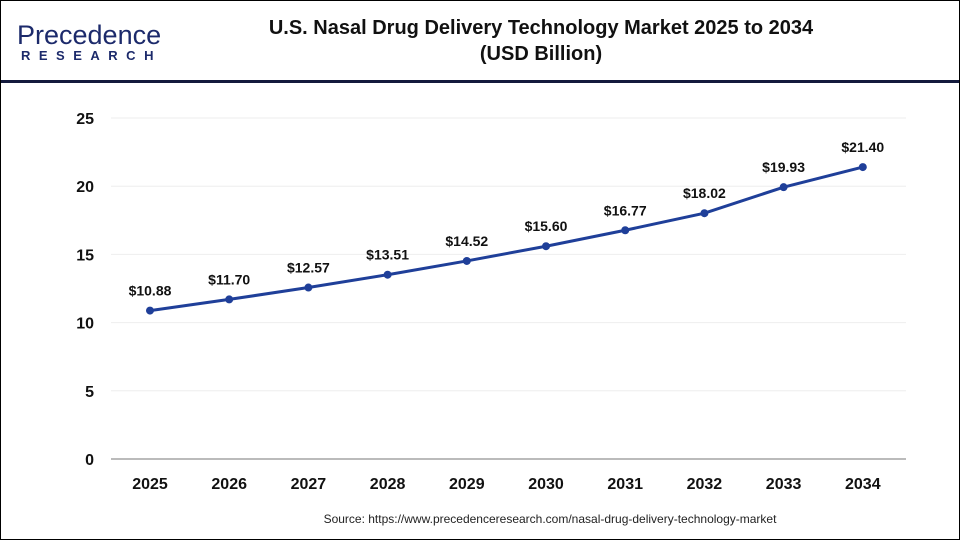 This screenshot has height=540, width=960. Describe the element at coordinates (625, 210) in the screenshot. I see `data-label: $16.77` at that location.